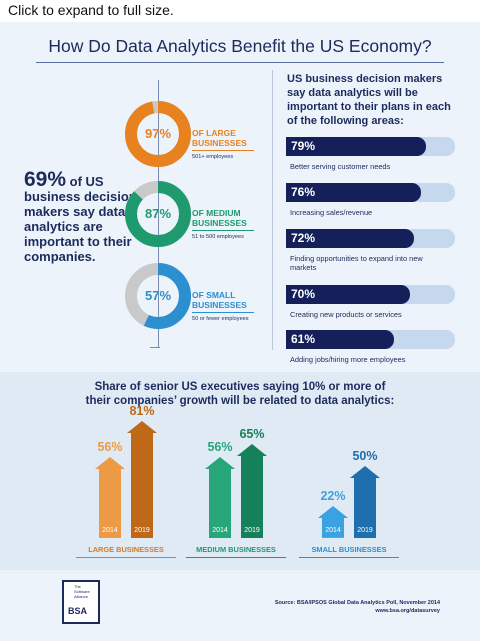  Describe the element at coordinates (45, 179) in the screenshot. I see `headline-stat-pct: 69%` at that location.